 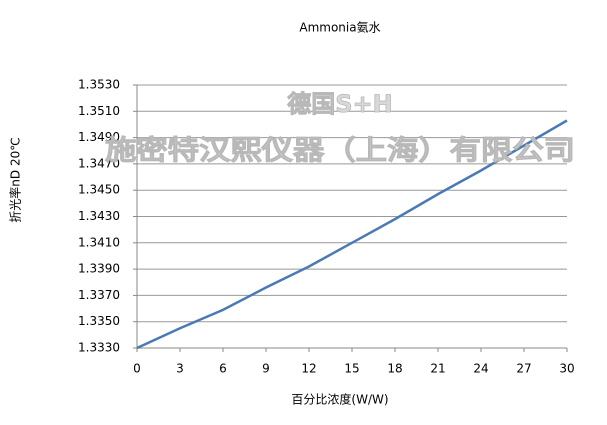 What do you see at coordinates (480, 369) in the screenshot?
I see `x-tick-label: 24` at bounding box center [480, 369].